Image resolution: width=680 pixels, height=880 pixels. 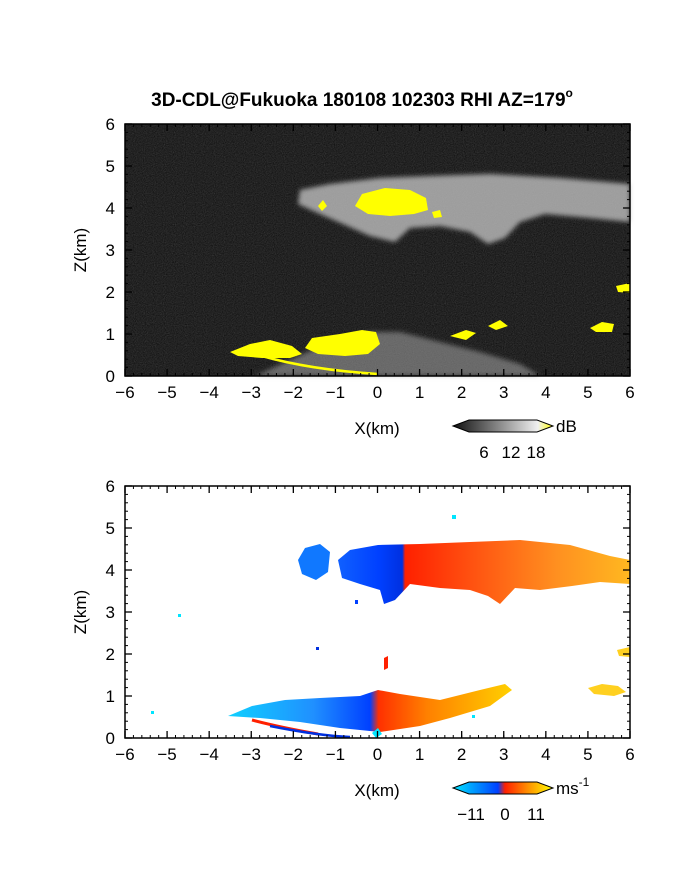 I want to click on right-edge-patch, so click(x=623, y=288).